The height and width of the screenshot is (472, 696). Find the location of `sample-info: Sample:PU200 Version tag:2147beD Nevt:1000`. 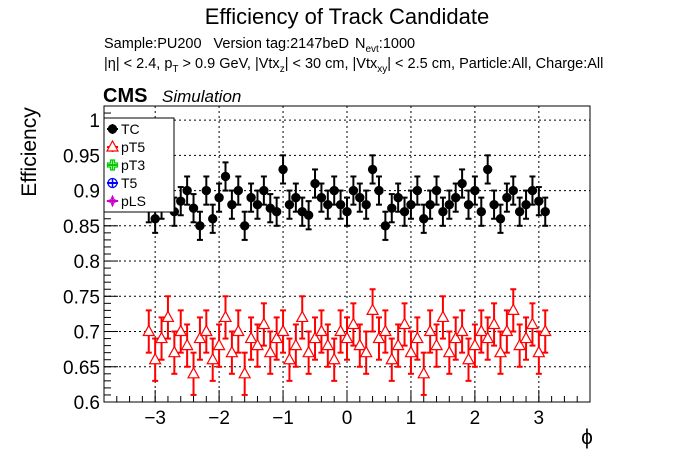

sample-info: Sample:PU200 Version tag:2147beD Nevt:1000 is located at coordinates (259, 45).